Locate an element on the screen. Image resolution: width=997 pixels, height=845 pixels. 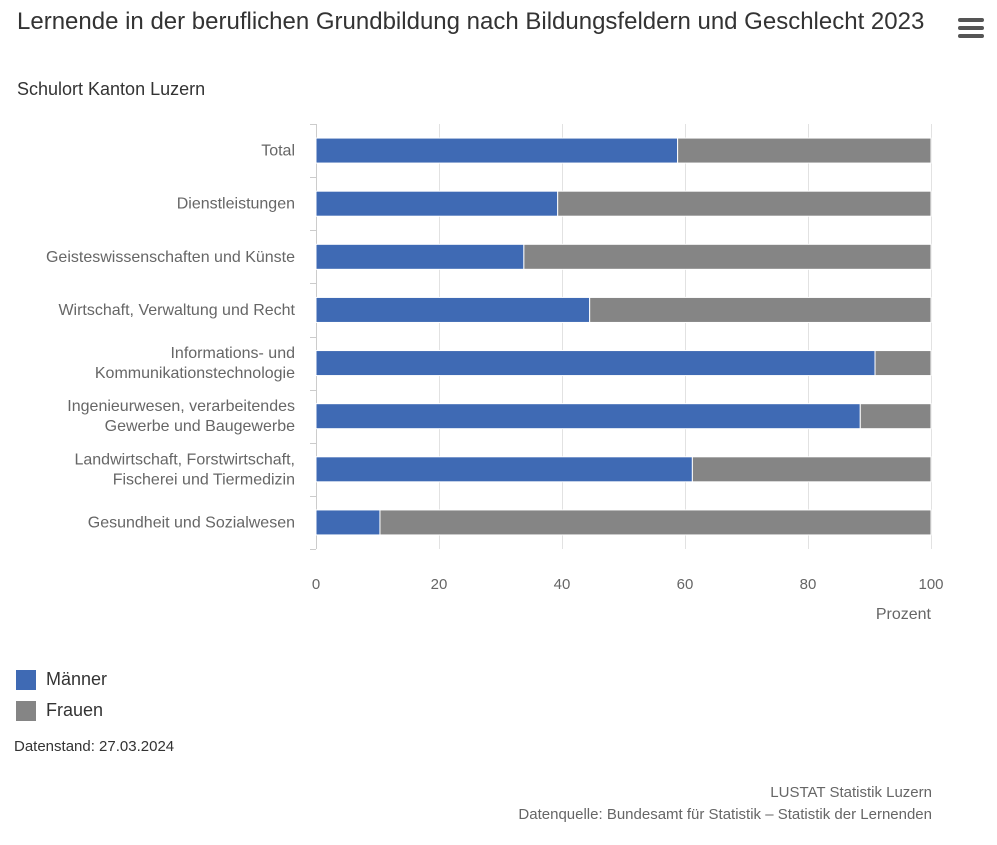
hamburger-menu-icon is located at coordinates (971, 31).